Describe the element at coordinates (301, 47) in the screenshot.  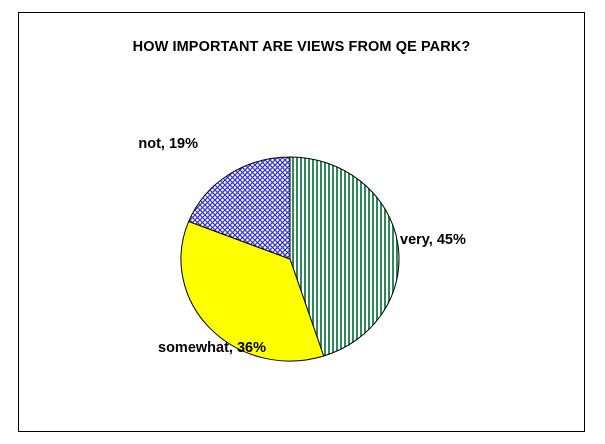
I see `chart-title: HOW IMPORTANT ARE VIEWS FROM QE PARK?` at that location.